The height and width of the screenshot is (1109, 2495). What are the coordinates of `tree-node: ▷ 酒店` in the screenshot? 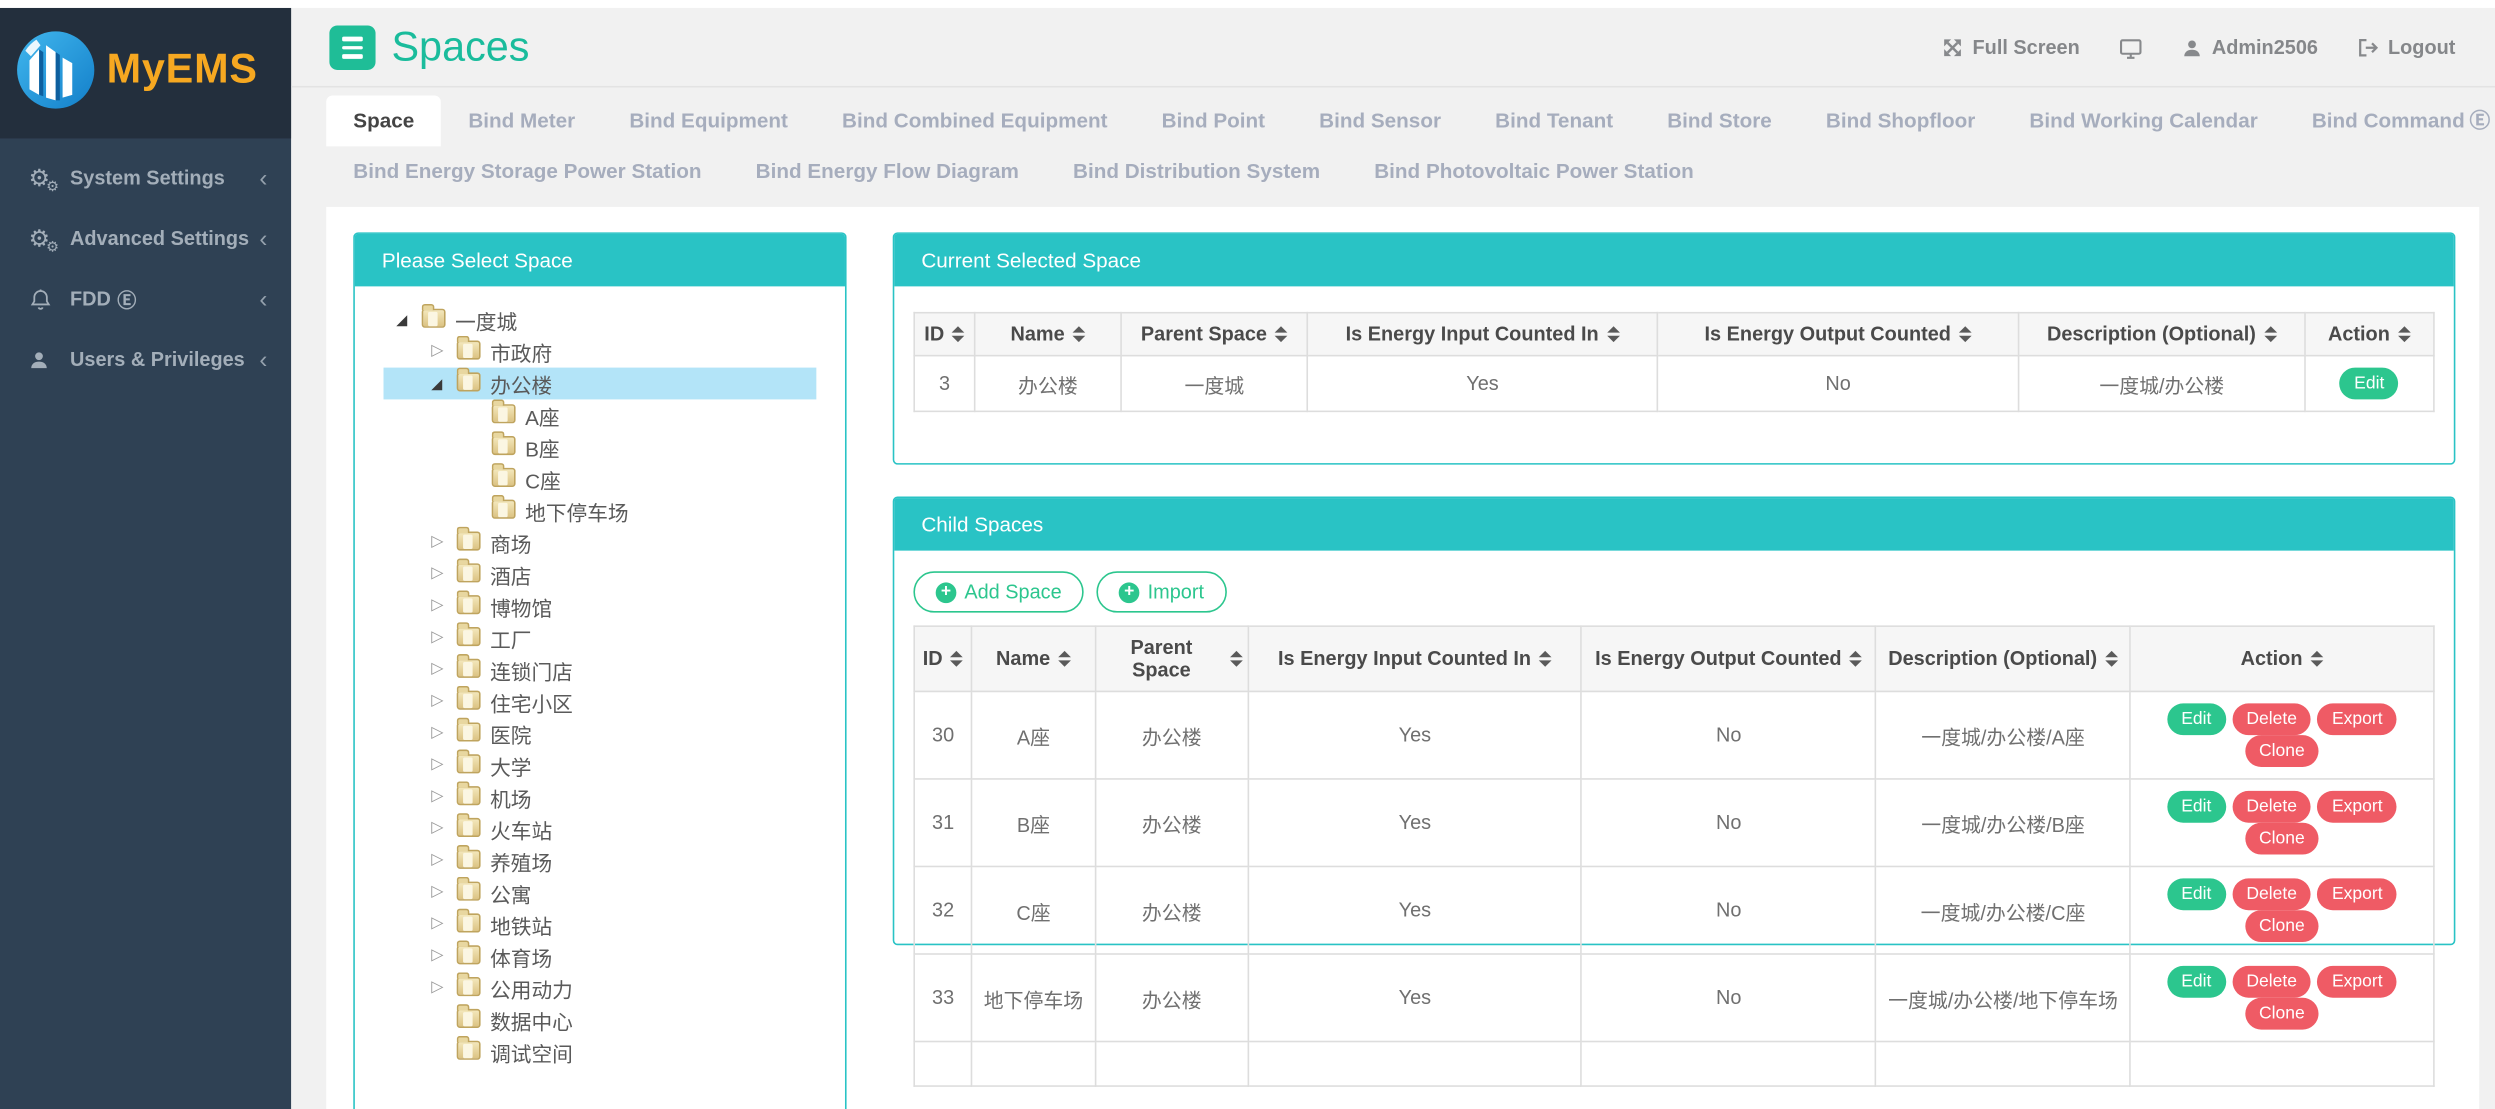 It's located at (600, 574).